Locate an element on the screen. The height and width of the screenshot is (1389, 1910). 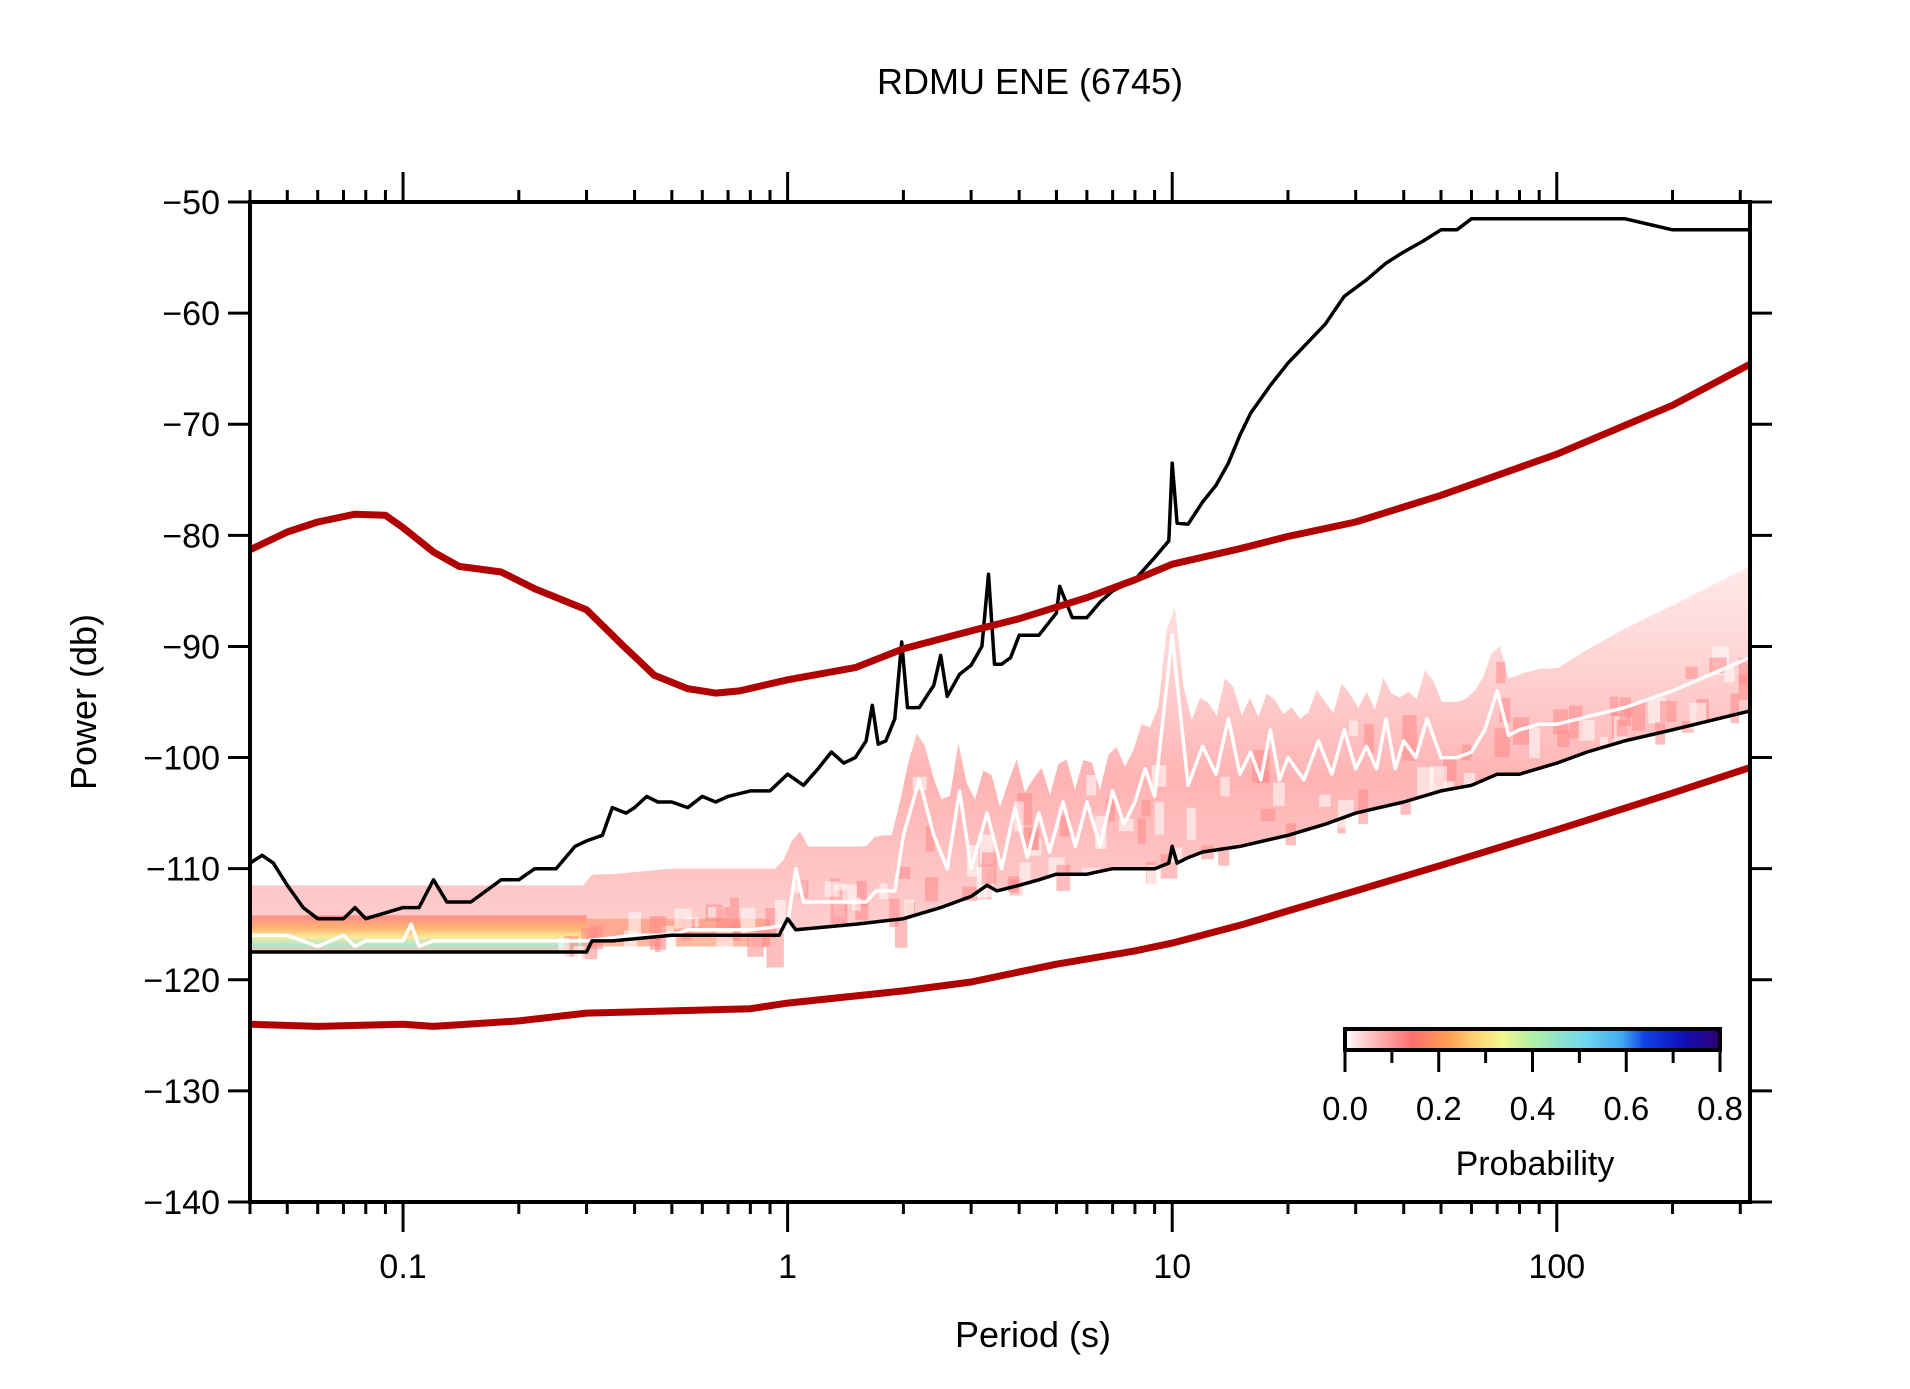
chart-title: RDMU ENE (6745) is located at coordinates (1030, 81).